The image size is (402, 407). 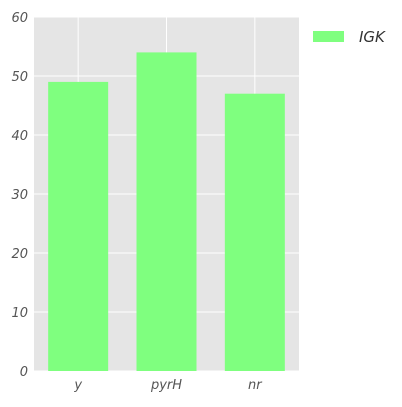 I want to click on x-axis-tick-labels: y pyrH nr, so click(x=168, y=385).